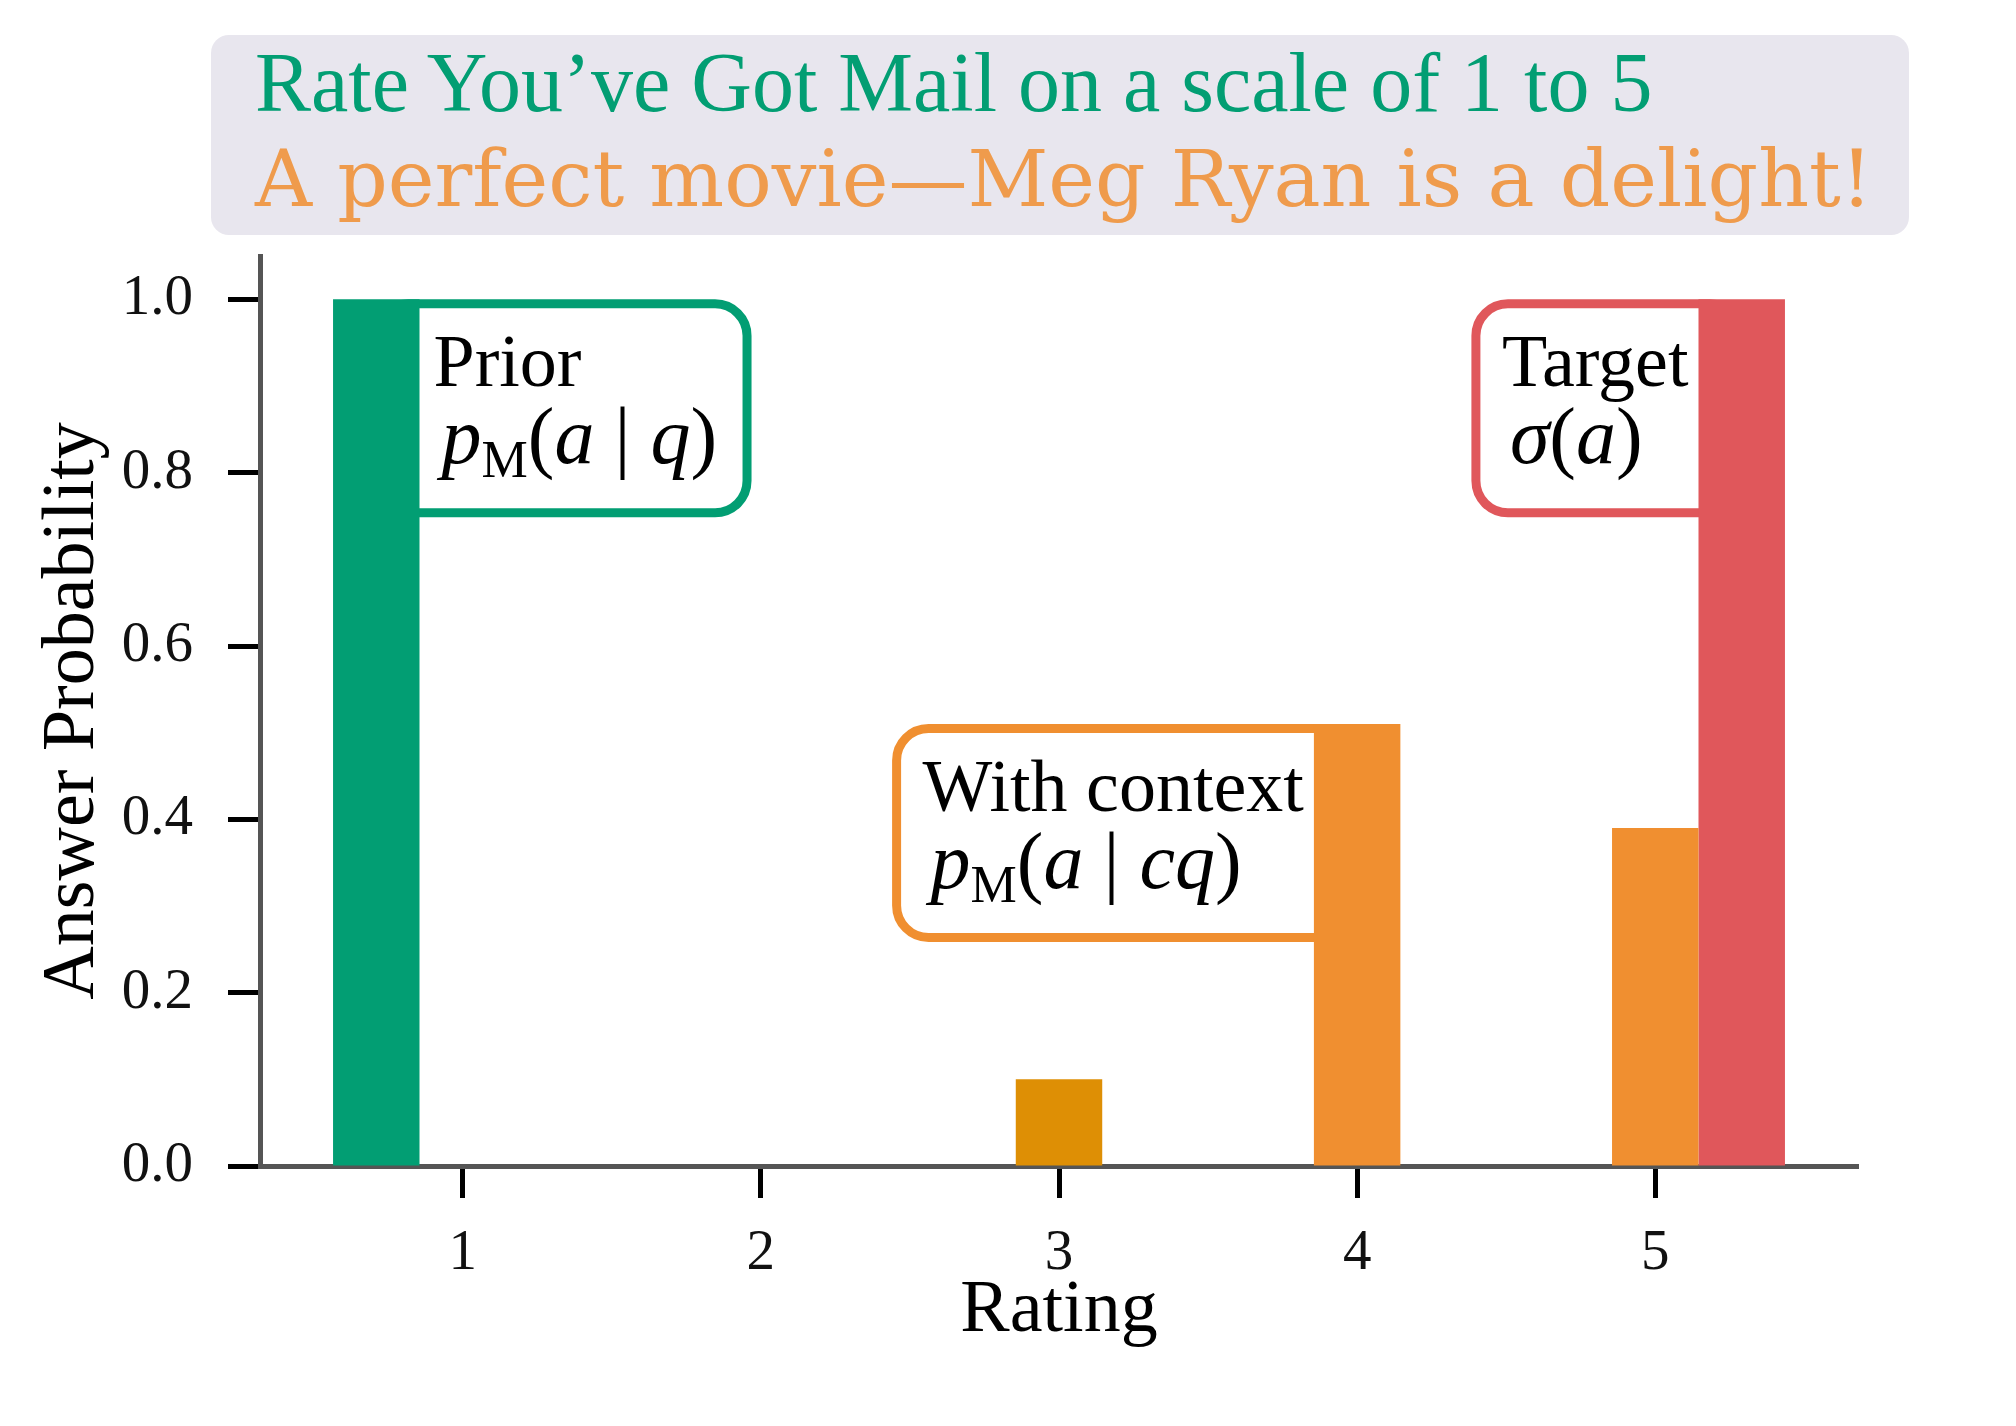 This screenshot has height=1426, width=2016. What do you see at coordinates (761, 1250) in the screenshot?
I see `x-tick-label: 2` at bounding box center [761, 1250].